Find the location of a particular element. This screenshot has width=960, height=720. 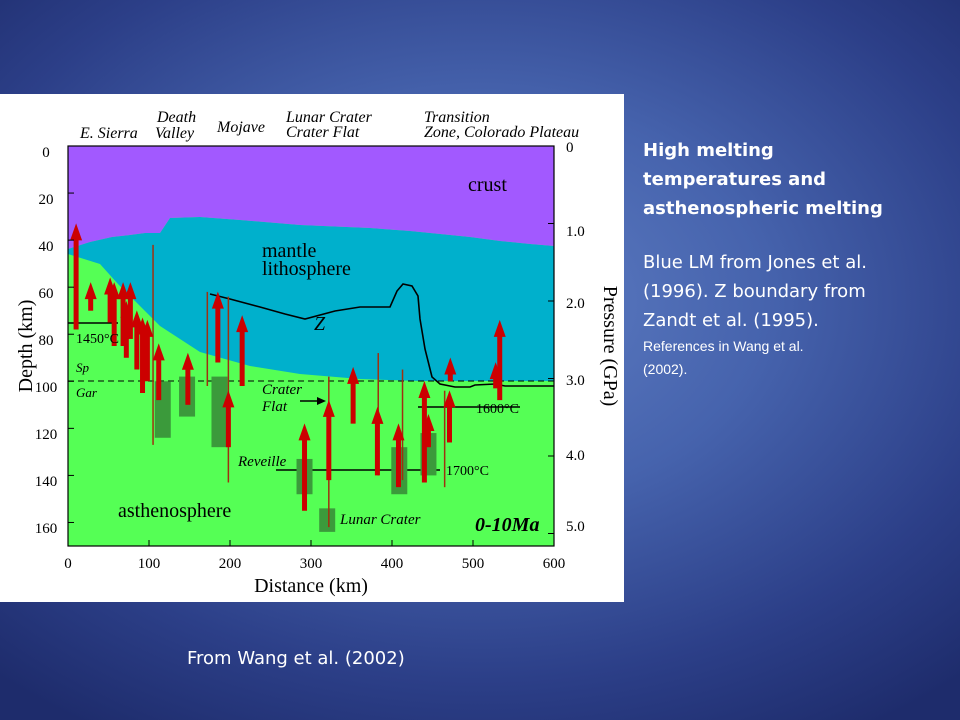

depth-tick-label: 100 is located at coordinates (46, 388).